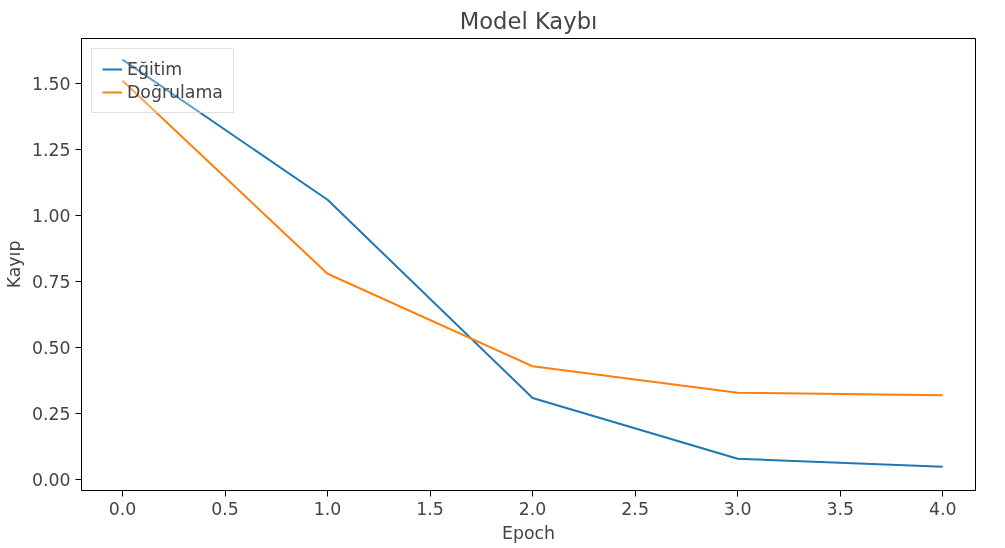 This screenshot has height=548, width=1005. I want to click on y-tick-label: 0.25, so click(51, 414).